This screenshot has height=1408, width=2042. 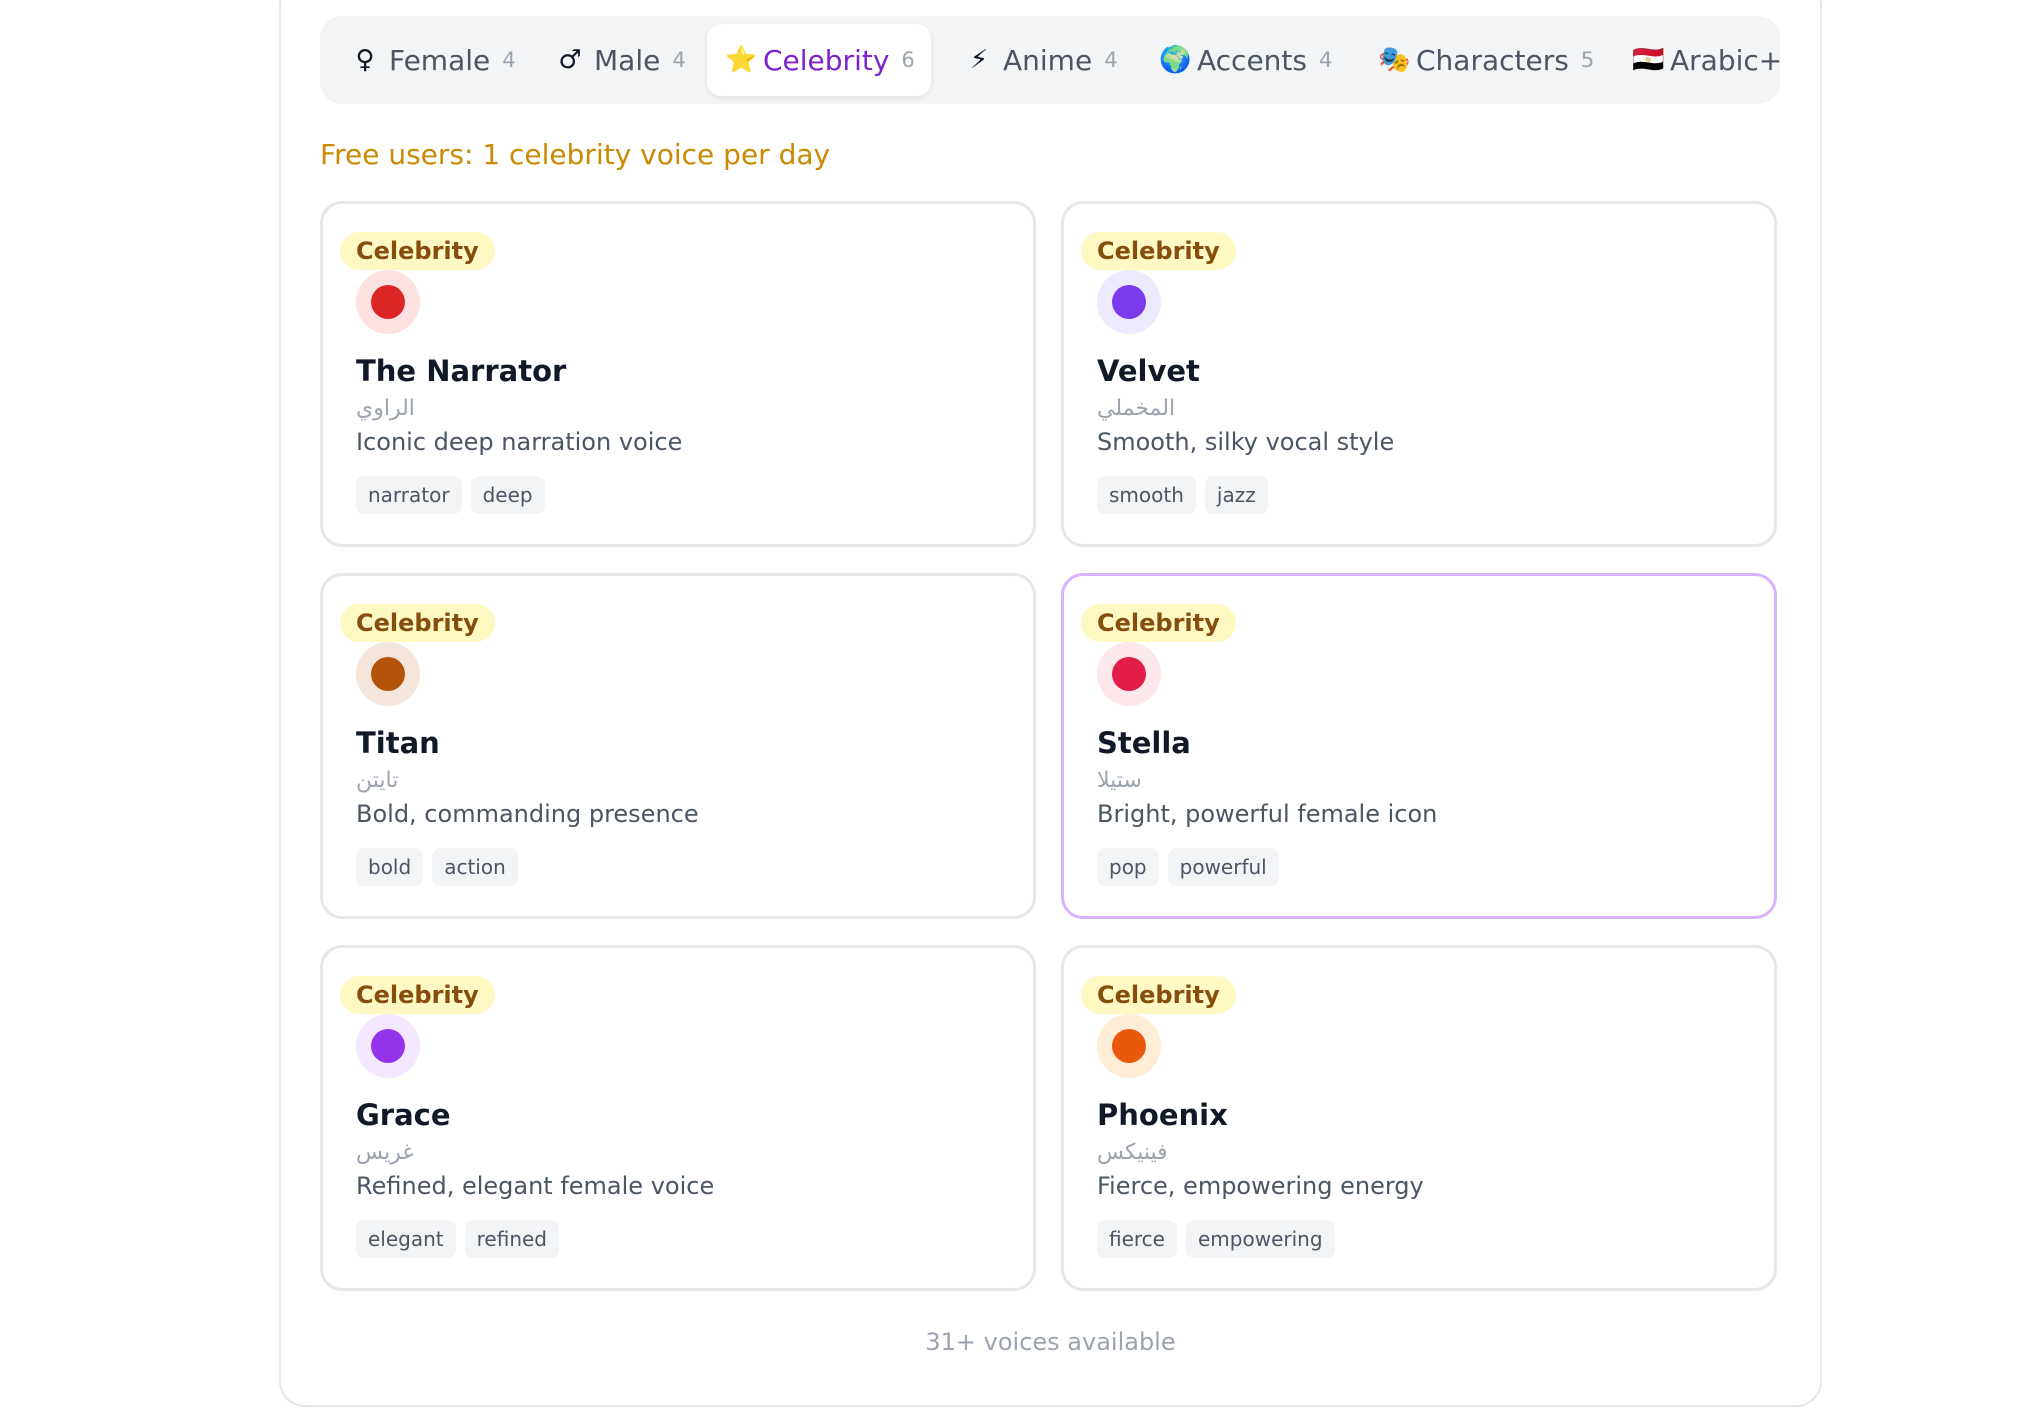 I want to click on voice-arabic-name: فينيكس, so click(x=1132, y=1152).